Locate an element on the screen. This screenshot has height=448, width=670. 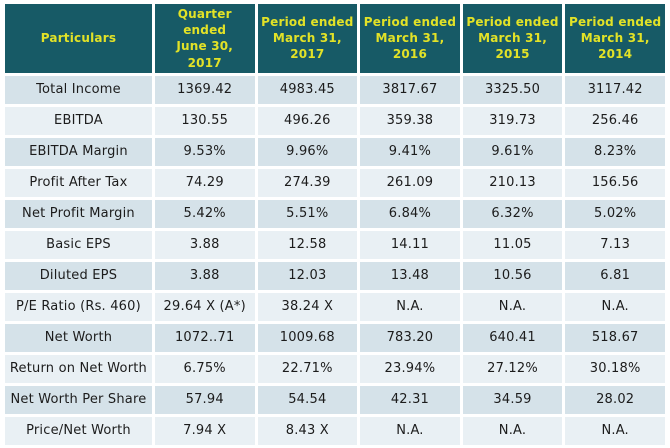
cell-value: 3117.42 is located at coordinates (615, 89).